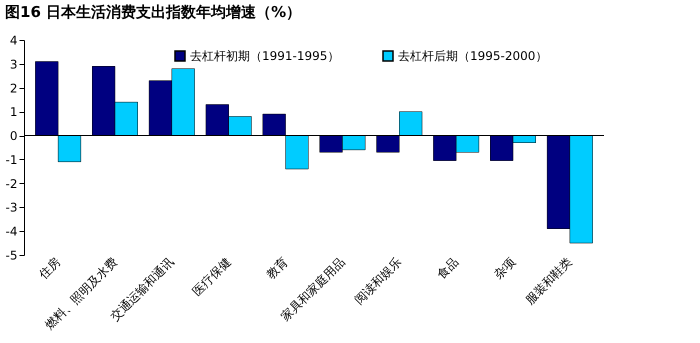  I want to click on y-tick-label: -1, so click(12, 159).